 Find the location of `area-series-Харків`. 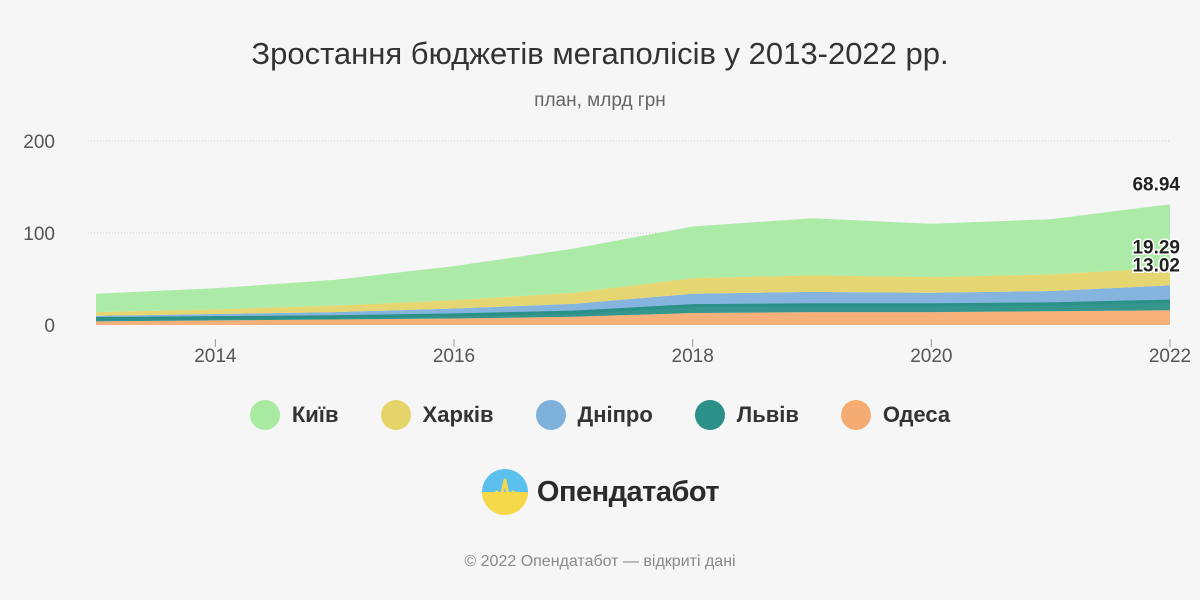

area-series-Харків is located at coordinates (633, 291).